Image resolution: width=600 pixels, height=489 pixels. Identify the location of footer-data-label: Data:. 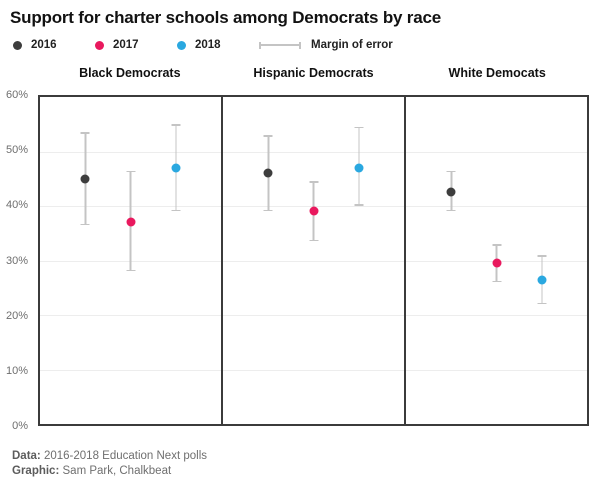
(26, 456).